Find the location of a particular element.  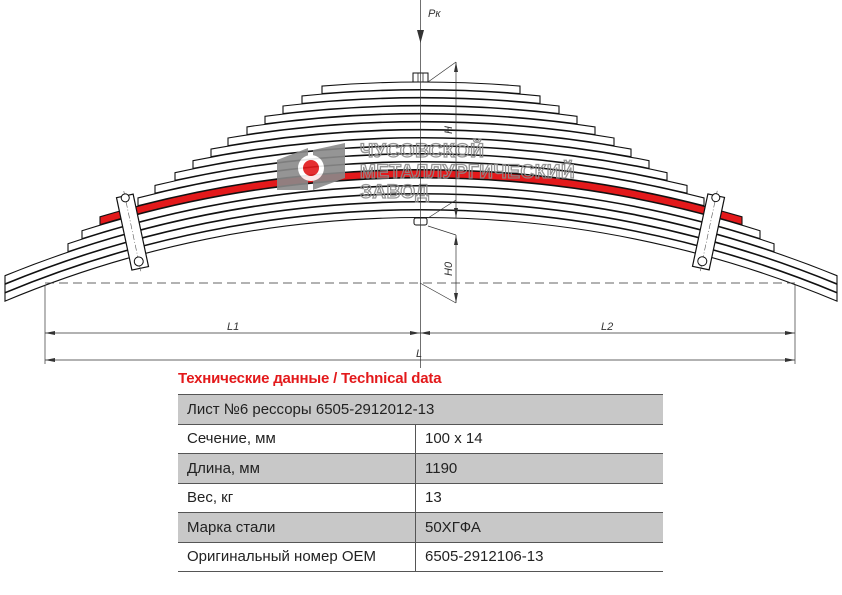

watermark-line-1: ЧУСОВСКОЙ is located at coordinates (422, 151).